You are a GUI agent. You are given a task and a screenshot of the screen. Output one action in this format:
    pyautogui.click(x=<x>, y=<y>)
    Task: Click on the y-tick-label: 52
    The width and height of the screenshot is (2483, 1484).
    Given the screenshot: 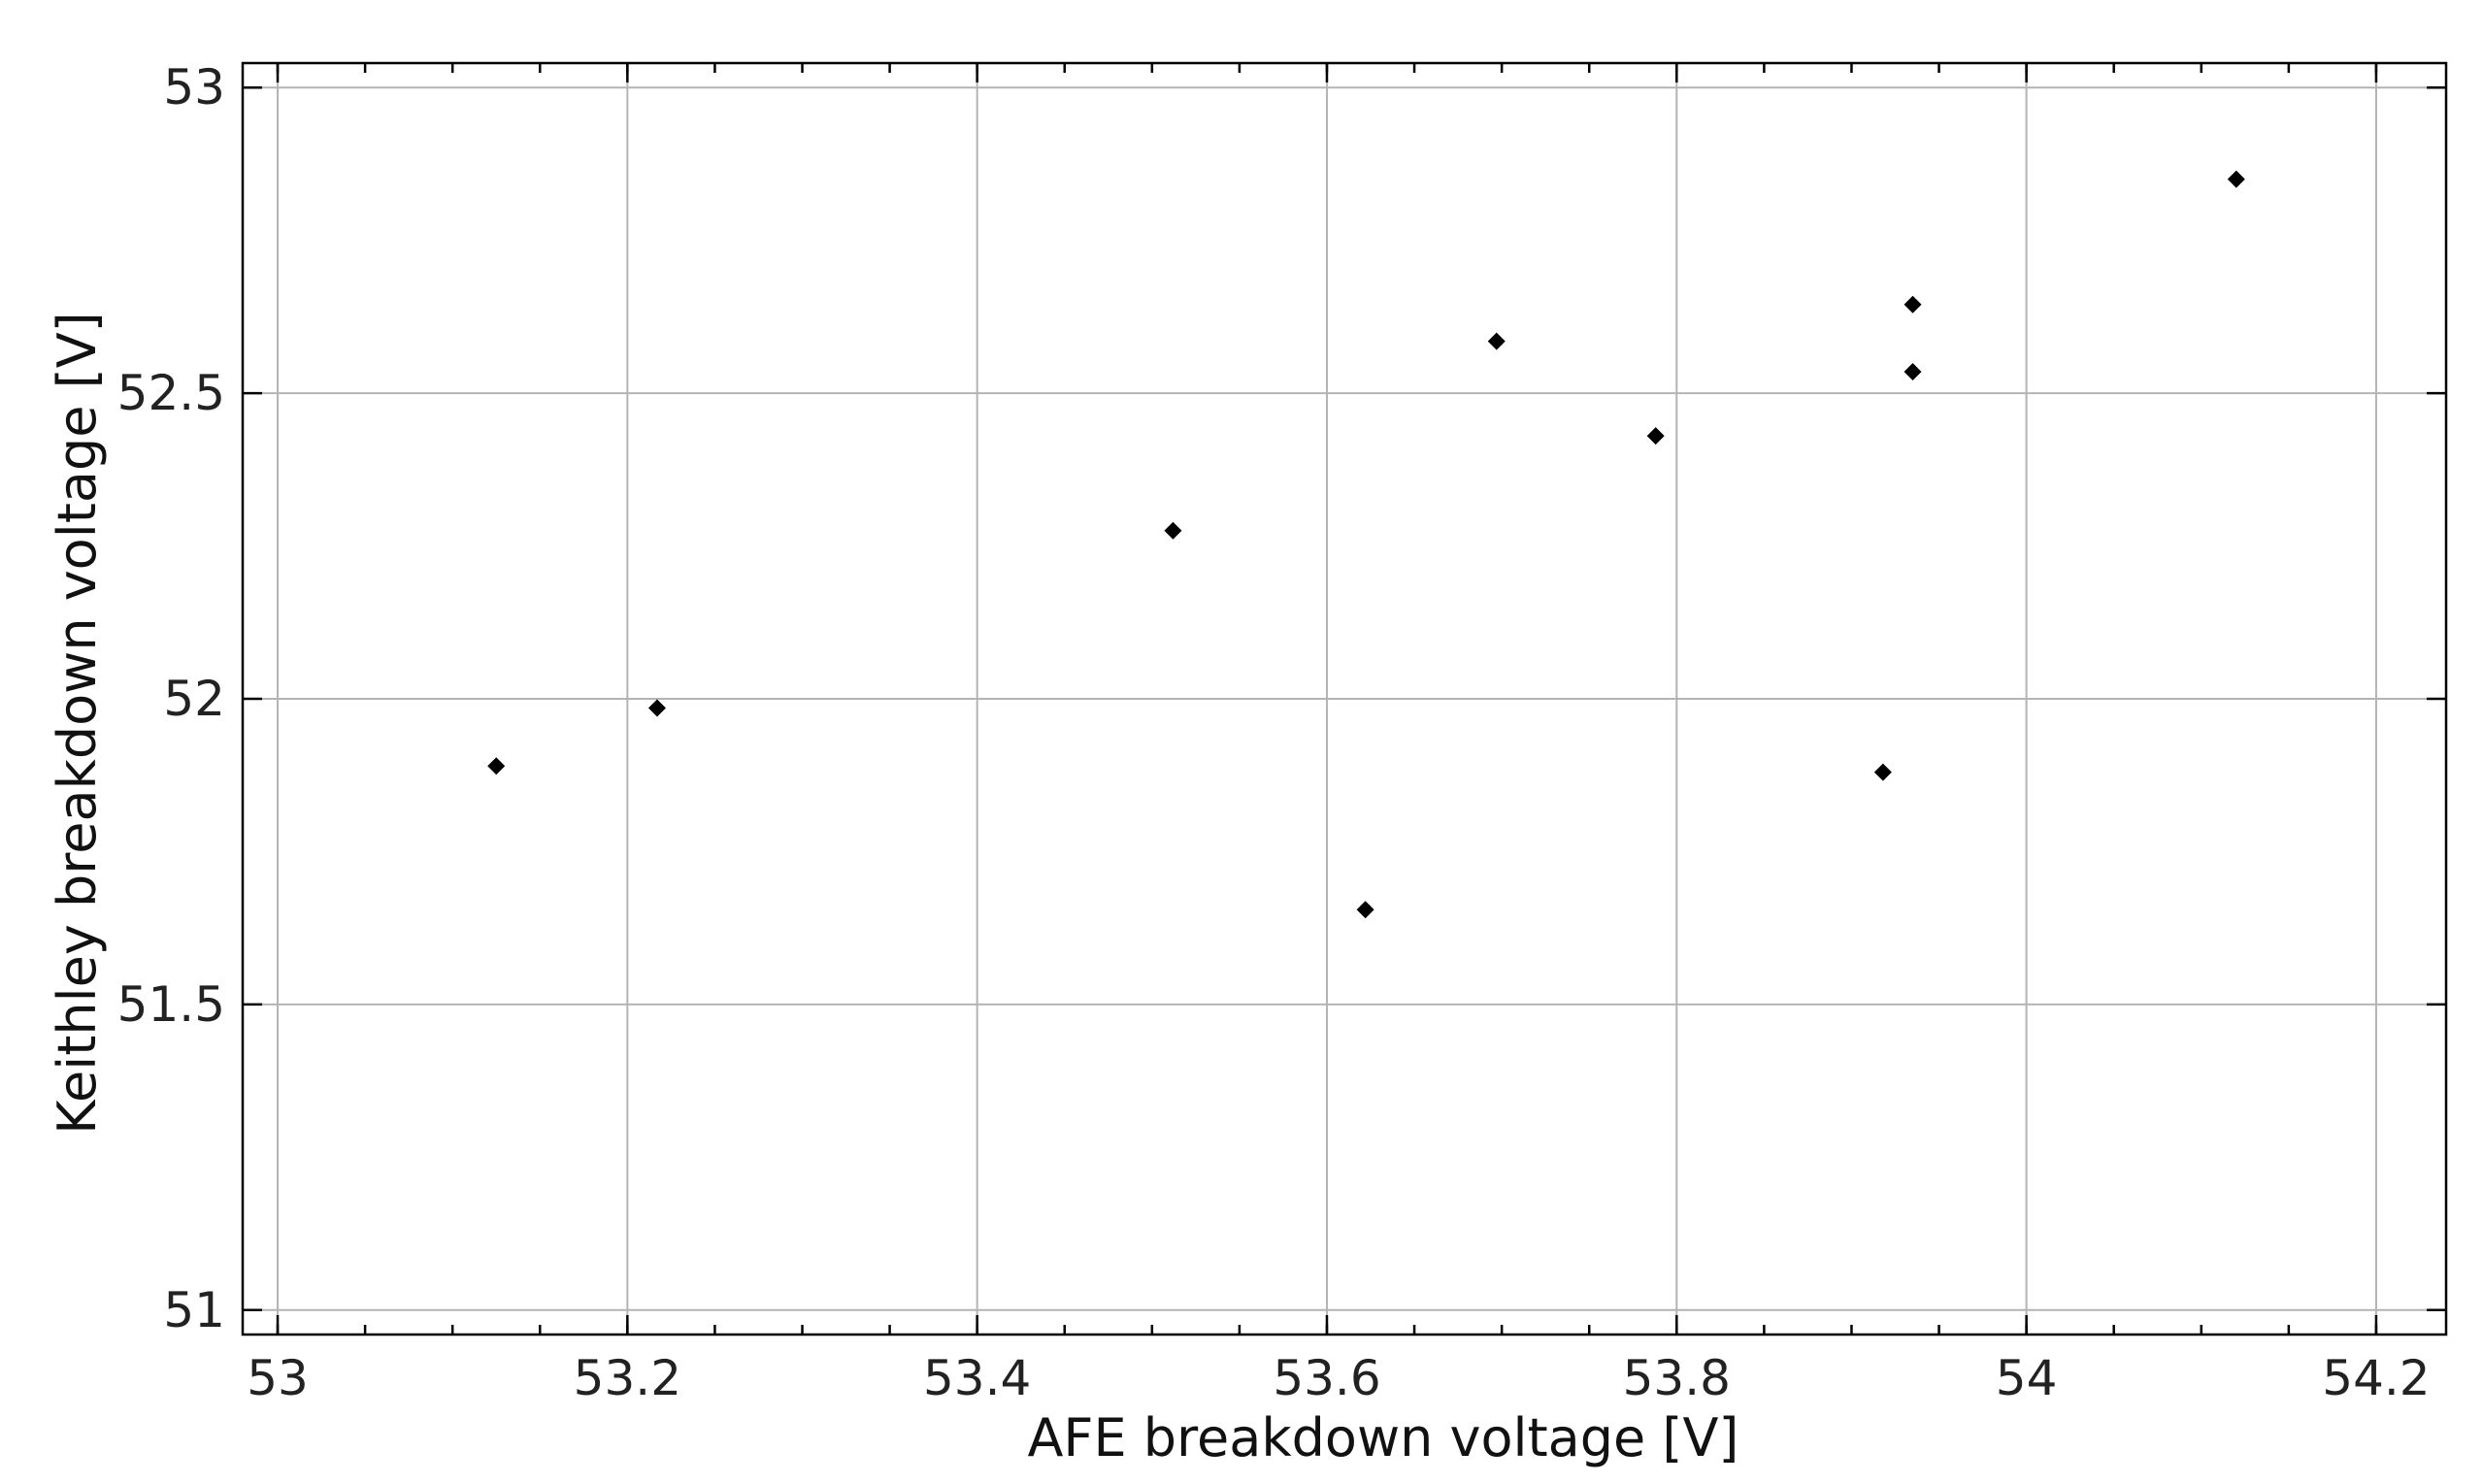 What is the action you would take?
    pyautogui.click(x=194, y=699)
    